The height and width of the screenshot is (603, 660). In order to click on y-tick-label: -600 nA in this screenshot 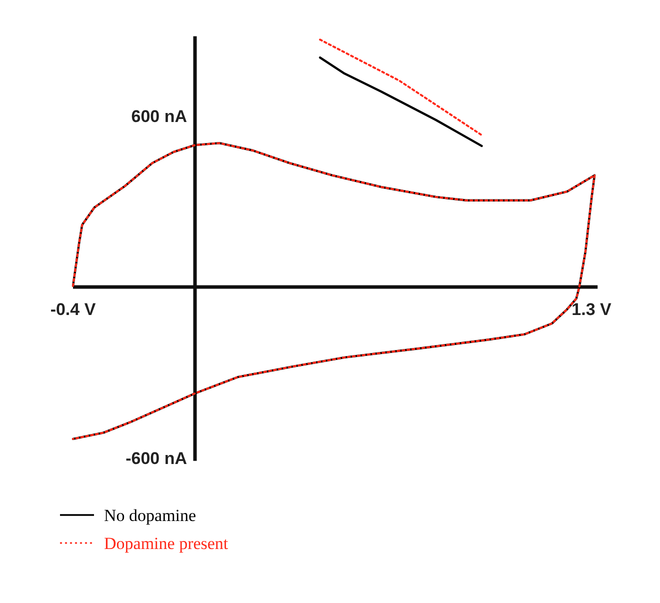, I will do `click(156, 458)`.